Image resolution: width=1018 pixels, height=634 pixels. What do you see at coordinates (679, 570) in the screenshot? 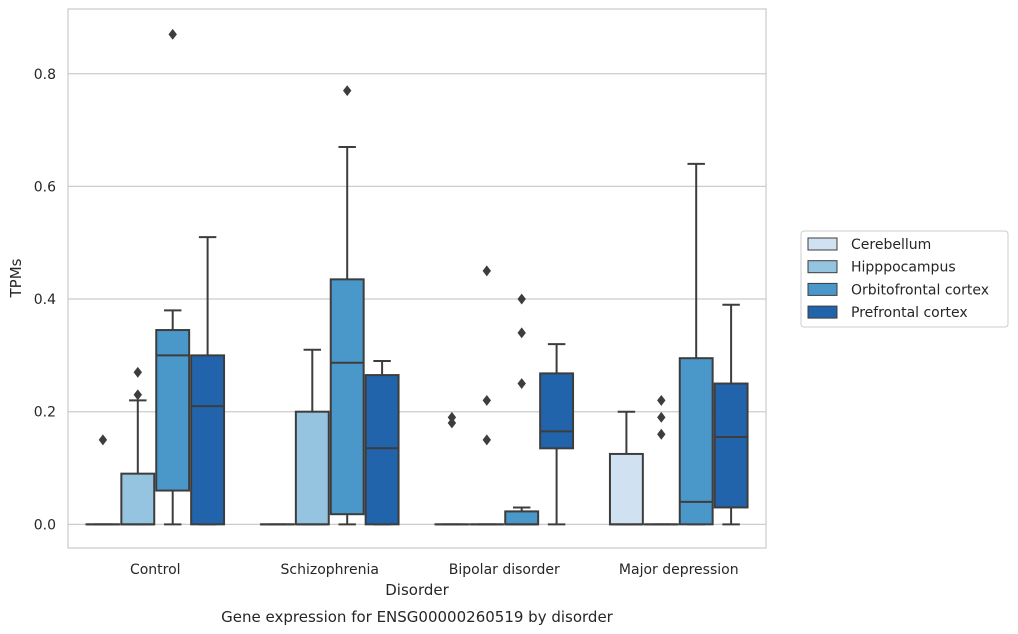
I see `x-tick-label: Major depression` at bounding box center [679, 570].